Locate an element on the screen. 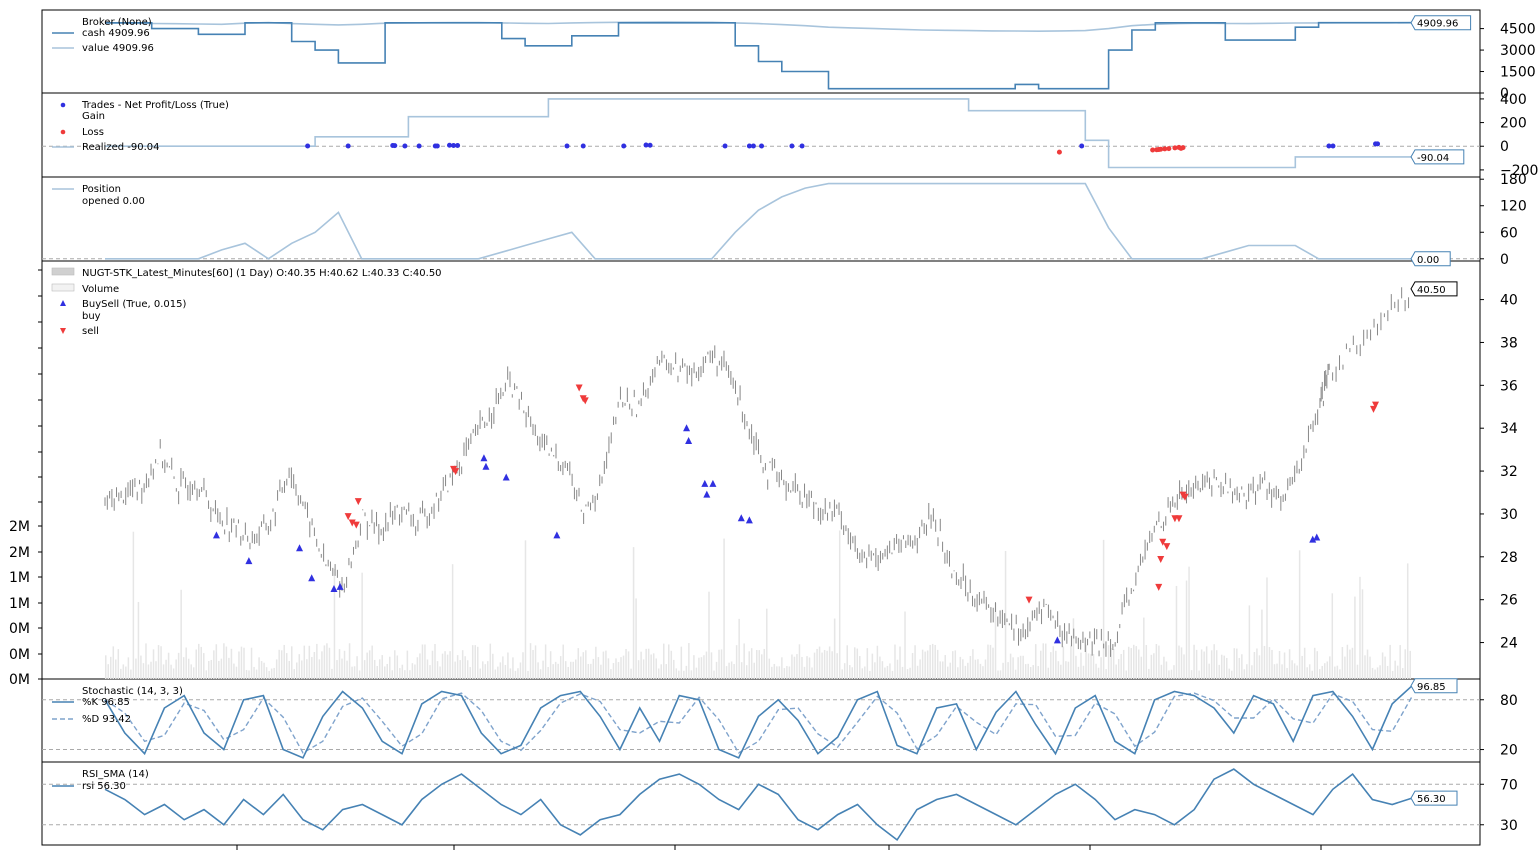 The height and width of the screenshot is (861, 1538). y-tick-label: 34 is located at coordinates (1509, 429).